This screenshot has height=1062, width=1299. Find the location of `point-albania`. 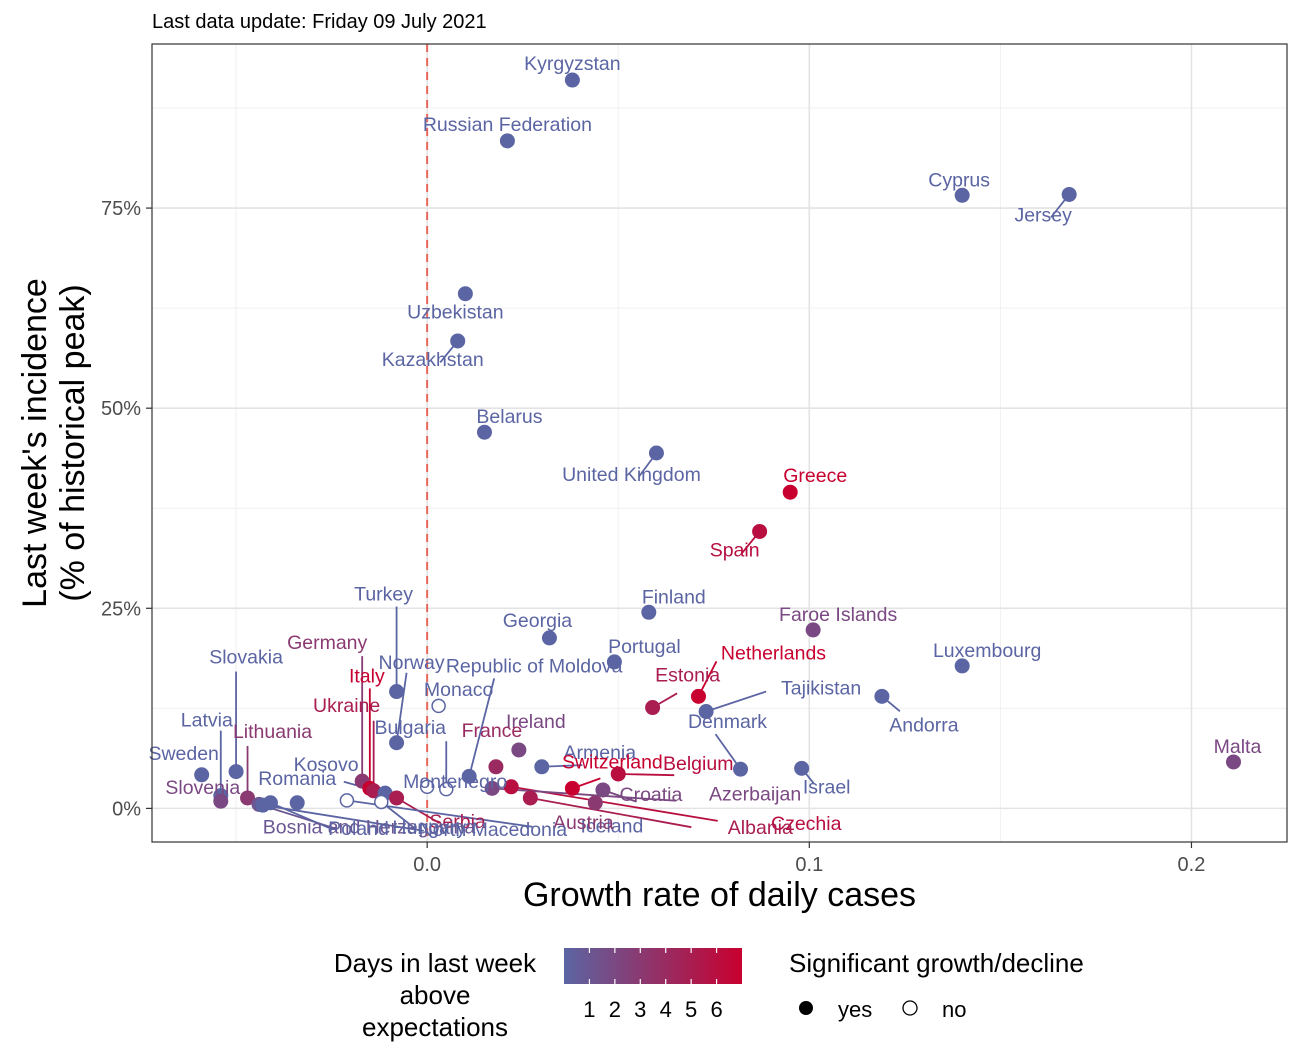

point-albania is located at coordinates (530, 798).